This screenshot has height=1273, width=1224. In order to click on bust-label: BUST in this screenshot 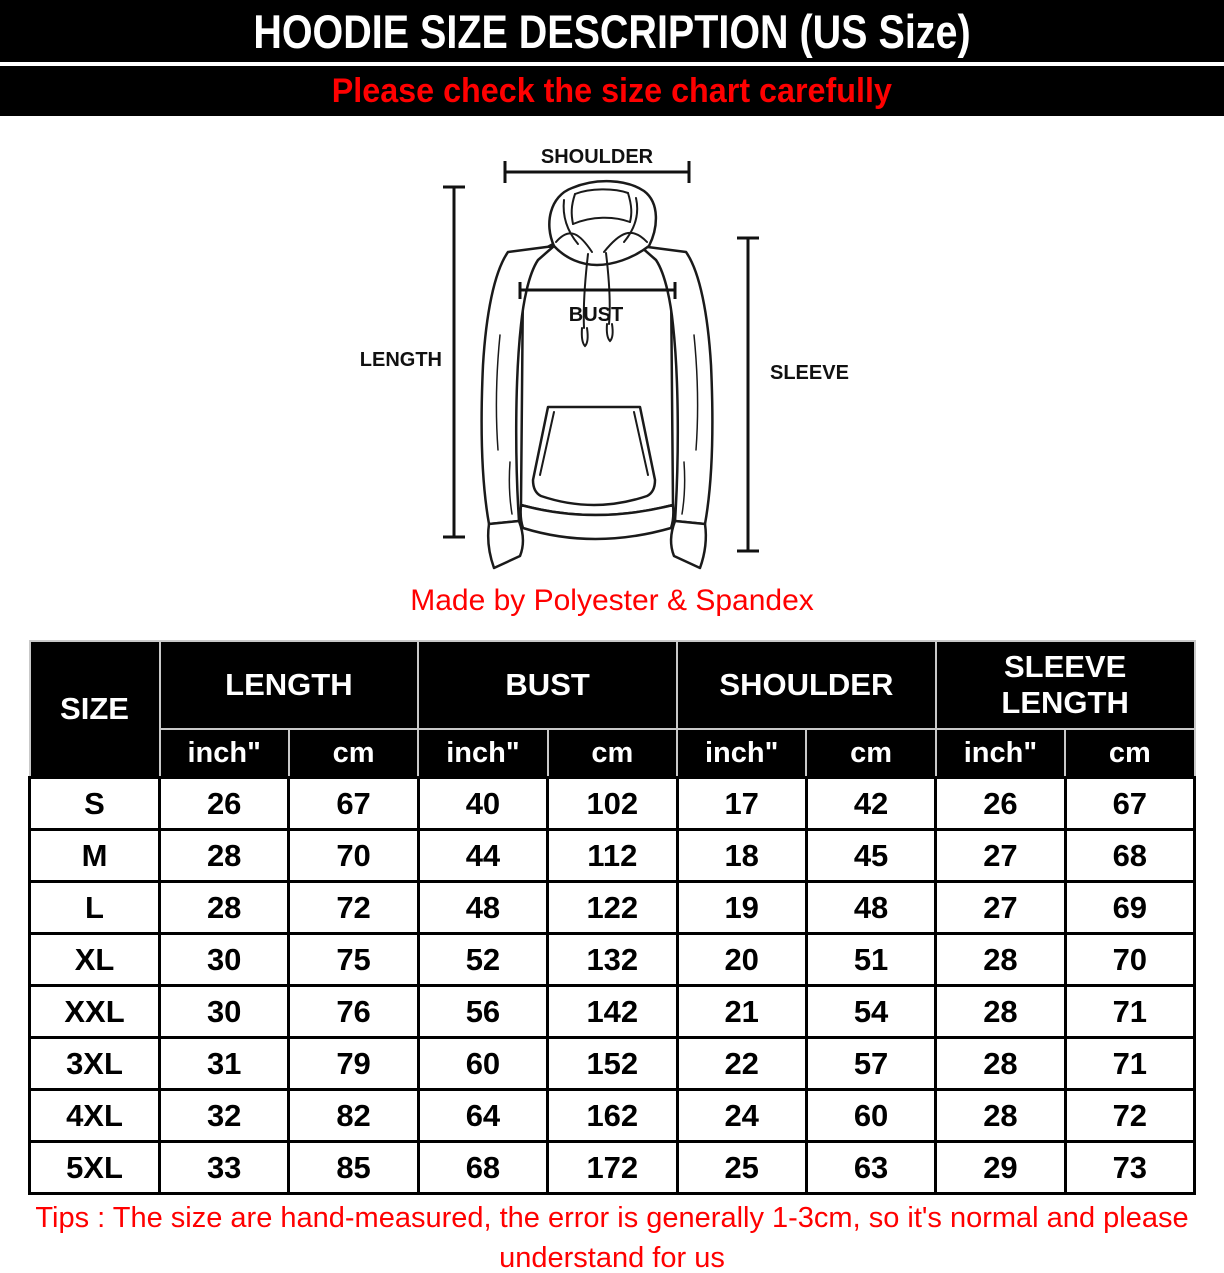, I will do `click(596, 315)`.